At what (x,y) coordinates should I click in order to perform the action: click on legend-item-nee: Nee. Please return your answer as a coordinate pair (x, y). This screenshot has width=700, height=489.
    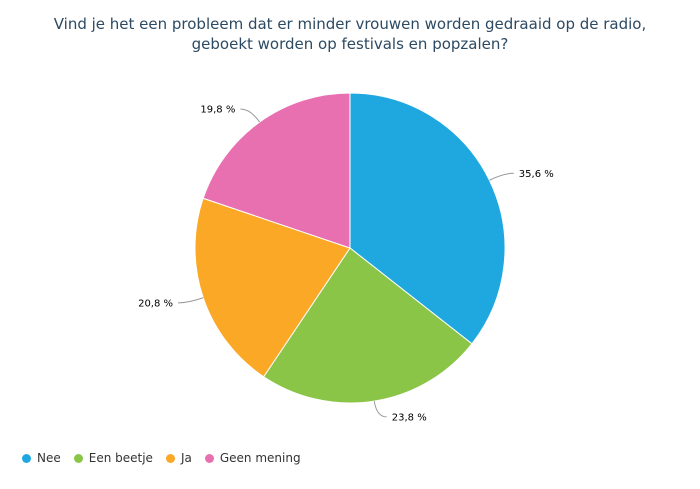
    Looking at the image, I should click on (41, 458).